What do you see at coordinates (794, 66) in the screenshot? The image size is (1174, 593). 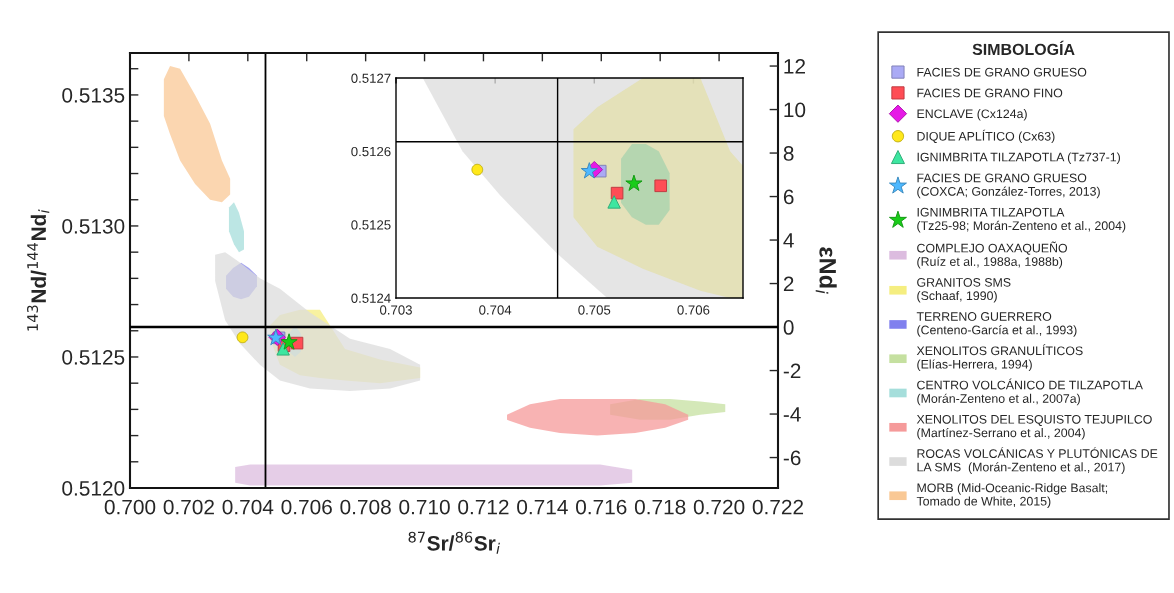 I see `y2-tick-label: 12` at bounding box center [794, 66].